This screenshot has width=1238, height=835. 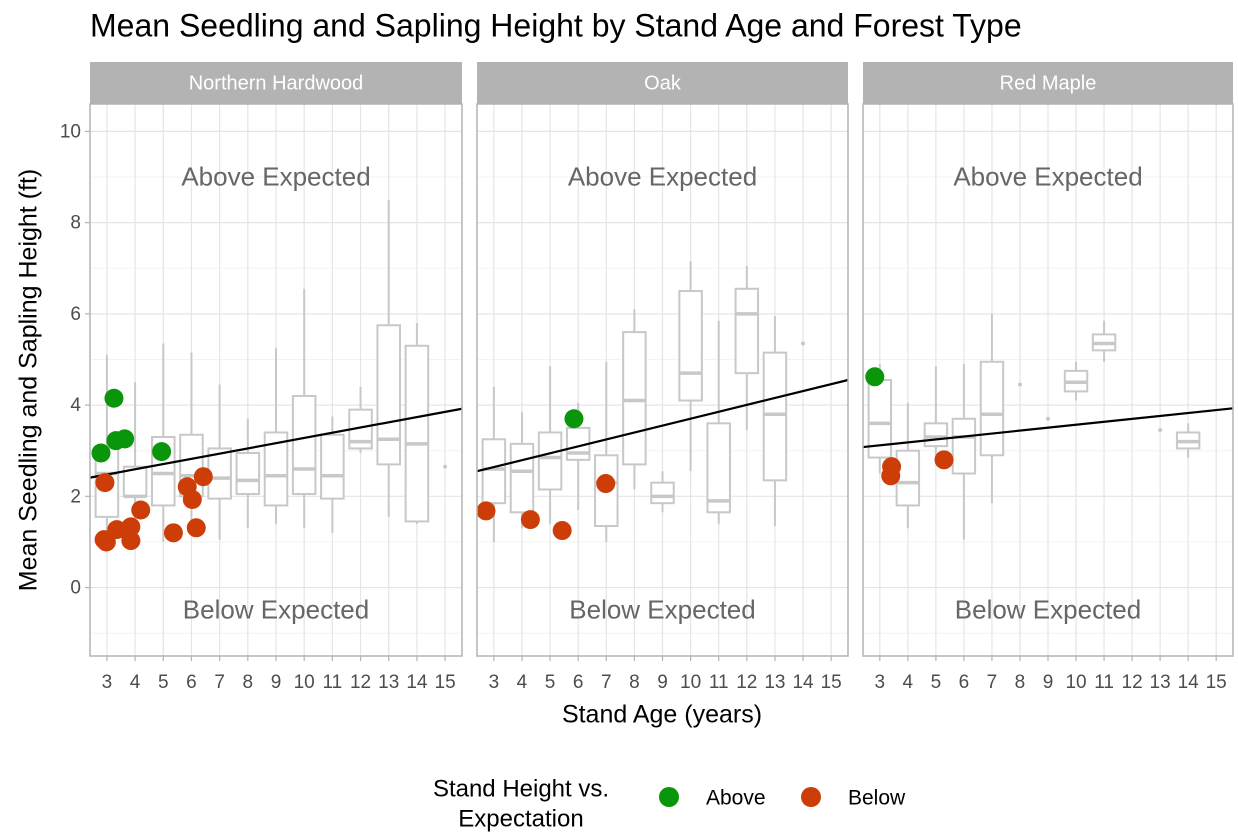 I want to click on legend-title: Expectation, so click(x=520, y=818).